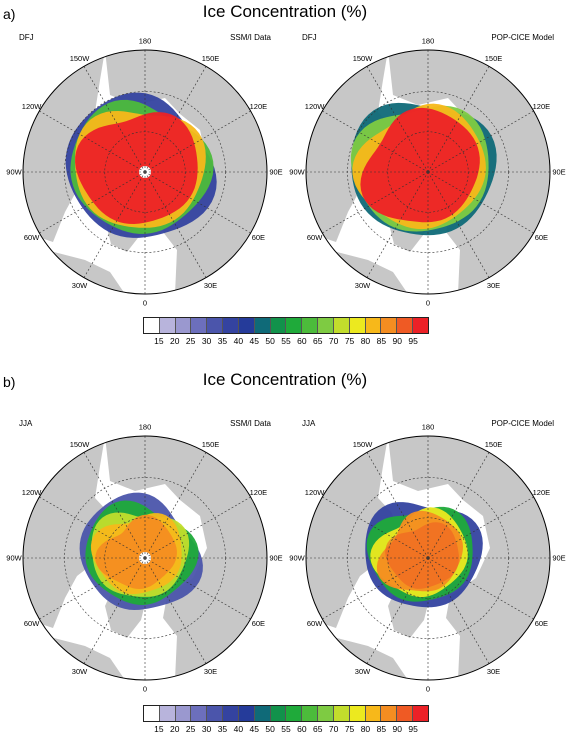  What do you see at coordinates (222, 341) in the screenshot?
I see `colorbar-tick-label: 35` at bounding box center [222, 341].